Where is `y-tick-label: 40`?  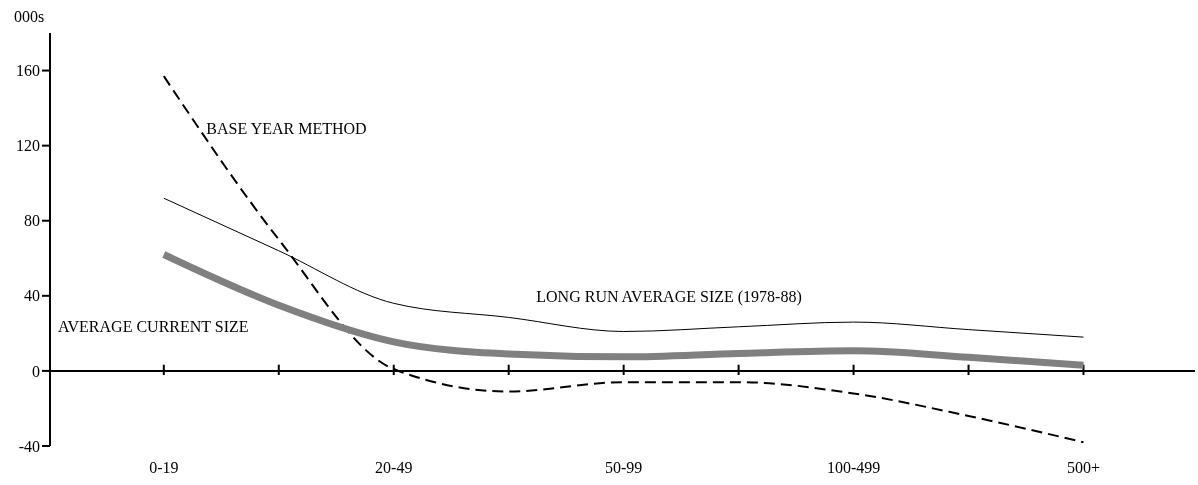
y-tick-label: 40 is located at coordinates (32, 296).